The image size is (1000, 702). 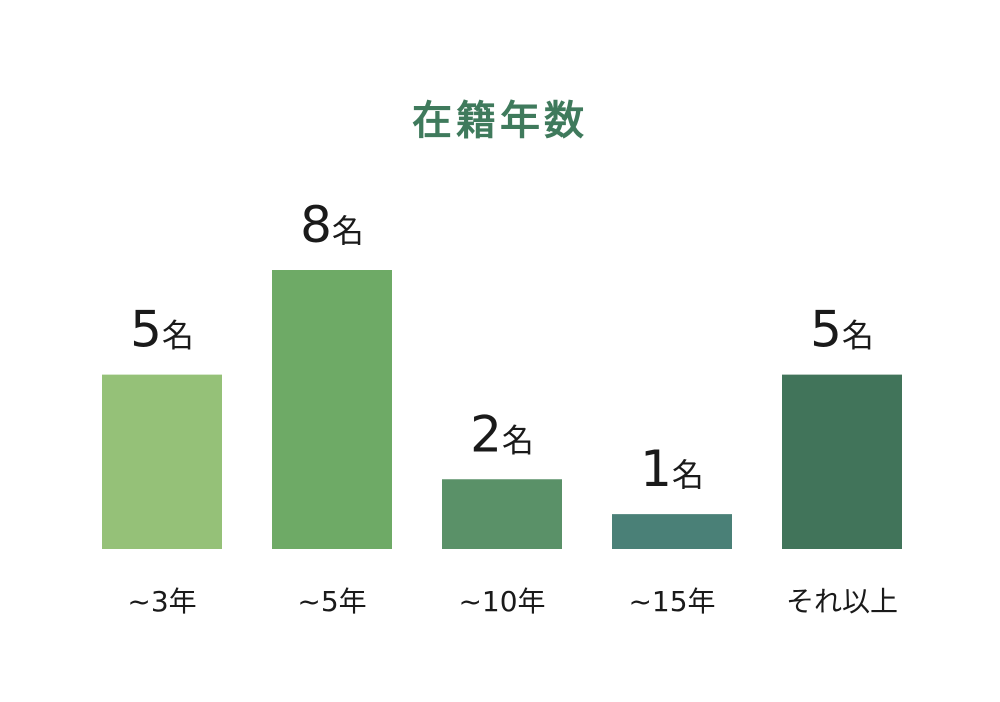 What do you see at coordinates (671, 601) in the screenshot?
I see `x-tick-label: ~15年` at bounding box center [671, 601].